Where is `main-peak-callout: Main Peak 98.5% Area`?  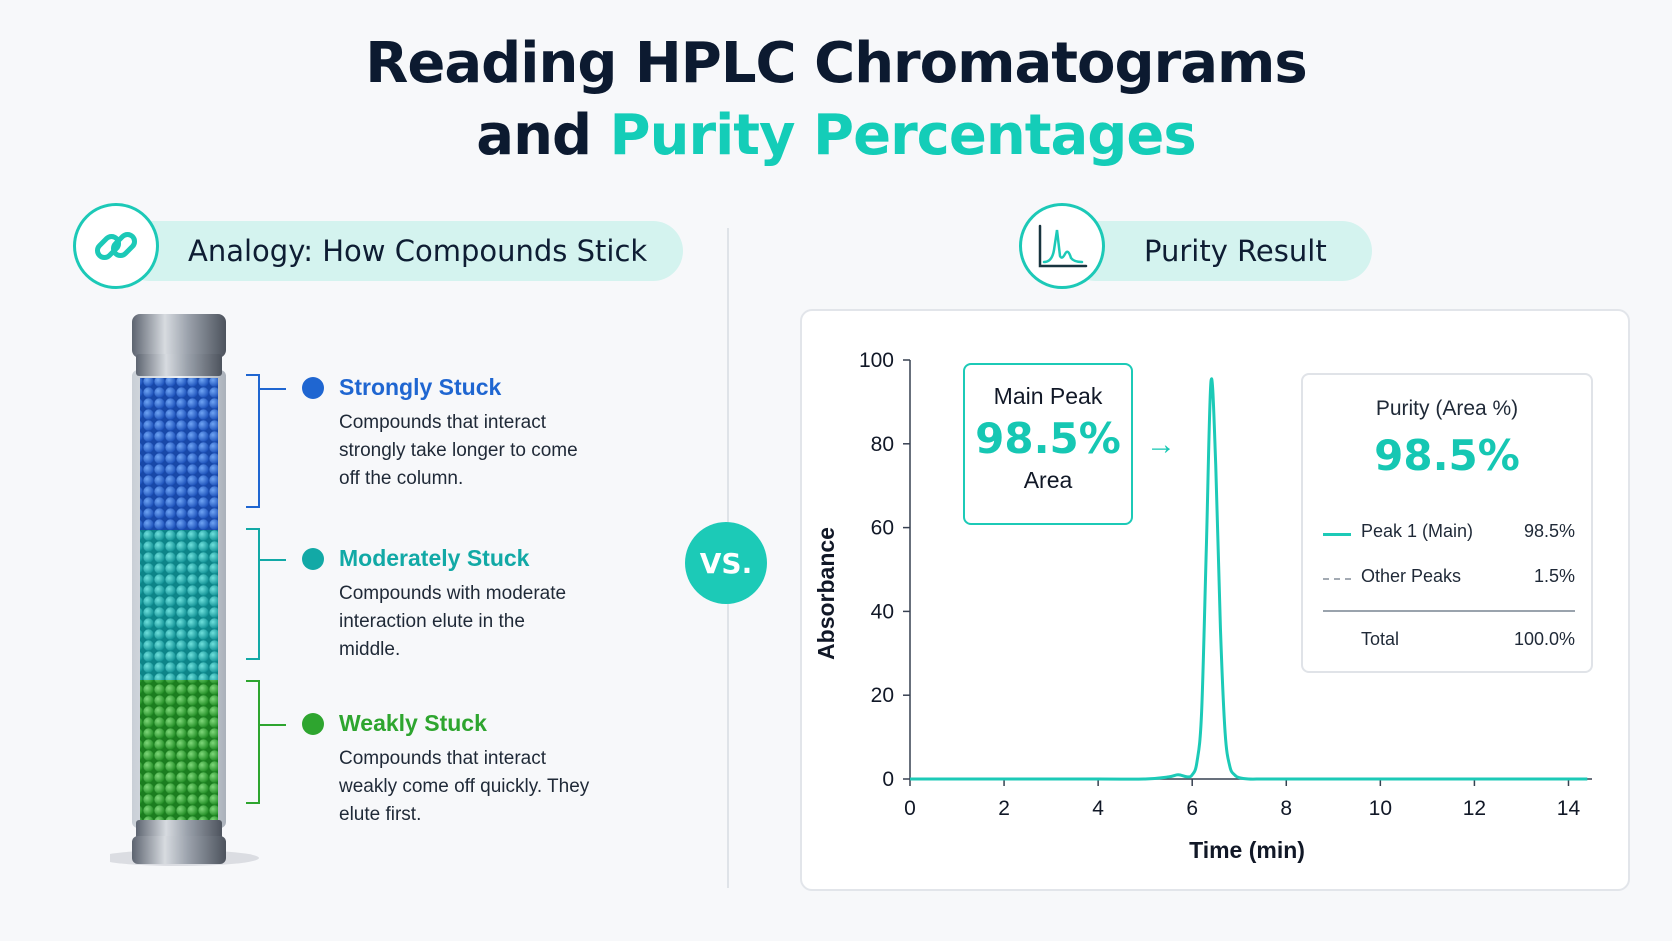
main-peak-callout: Main Peak 98.5% Area is located at coordinates (1048, 444).